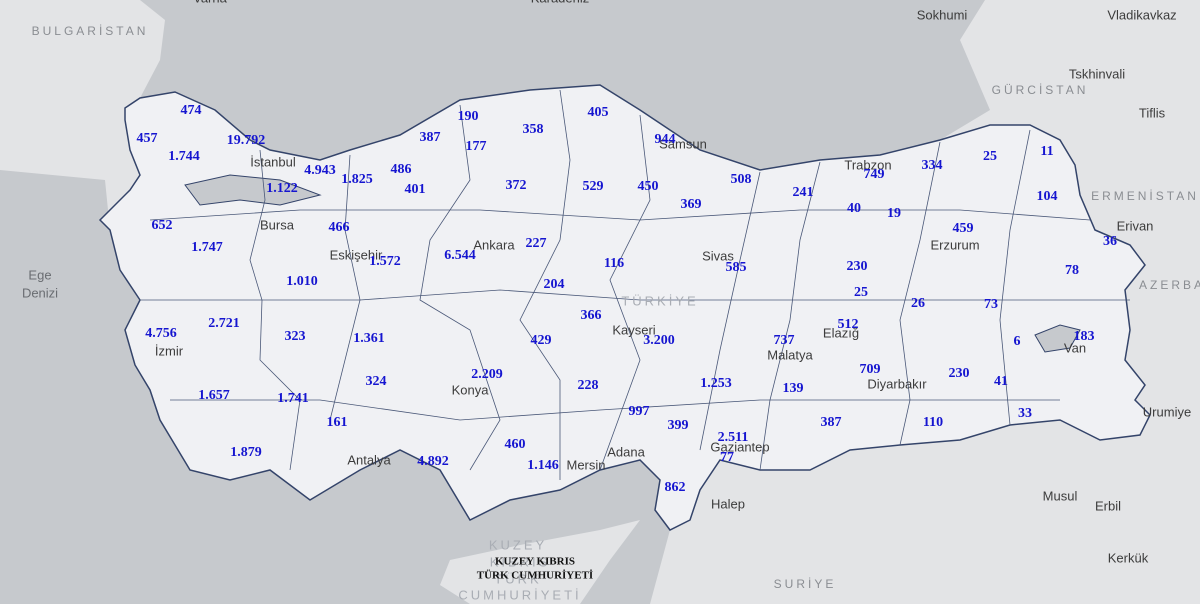  Describe the element at coordinates (1047, 196) in the screenshot. I see `province-count: 104` at that location.